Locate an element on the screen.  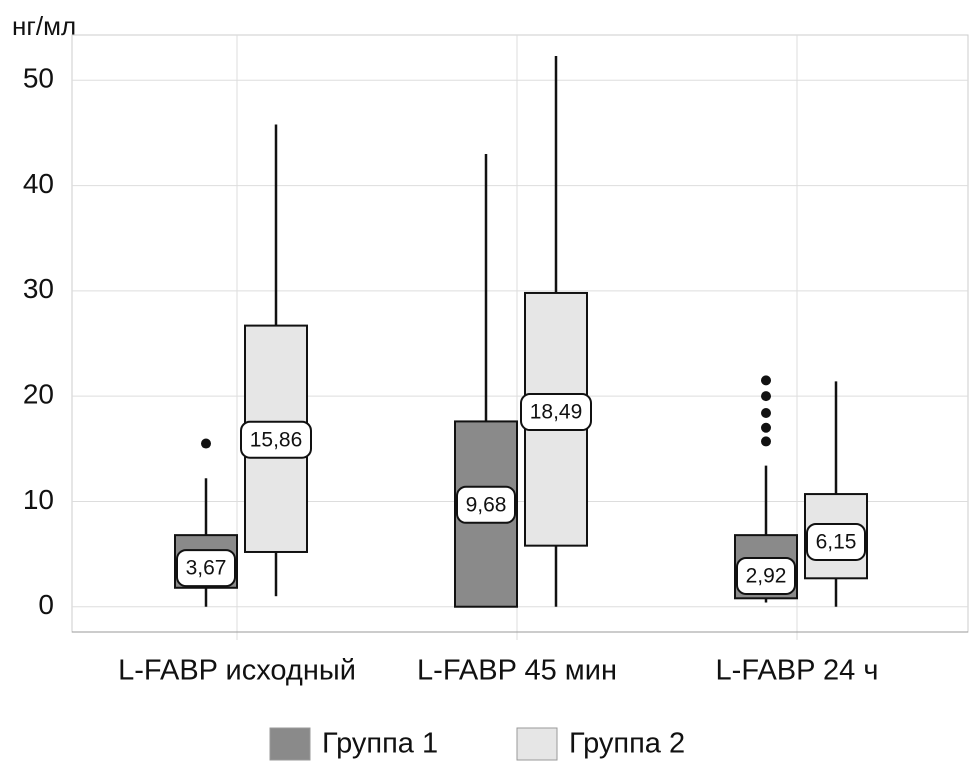
y-tick-label: 10 is located at coordinates (38, 499).